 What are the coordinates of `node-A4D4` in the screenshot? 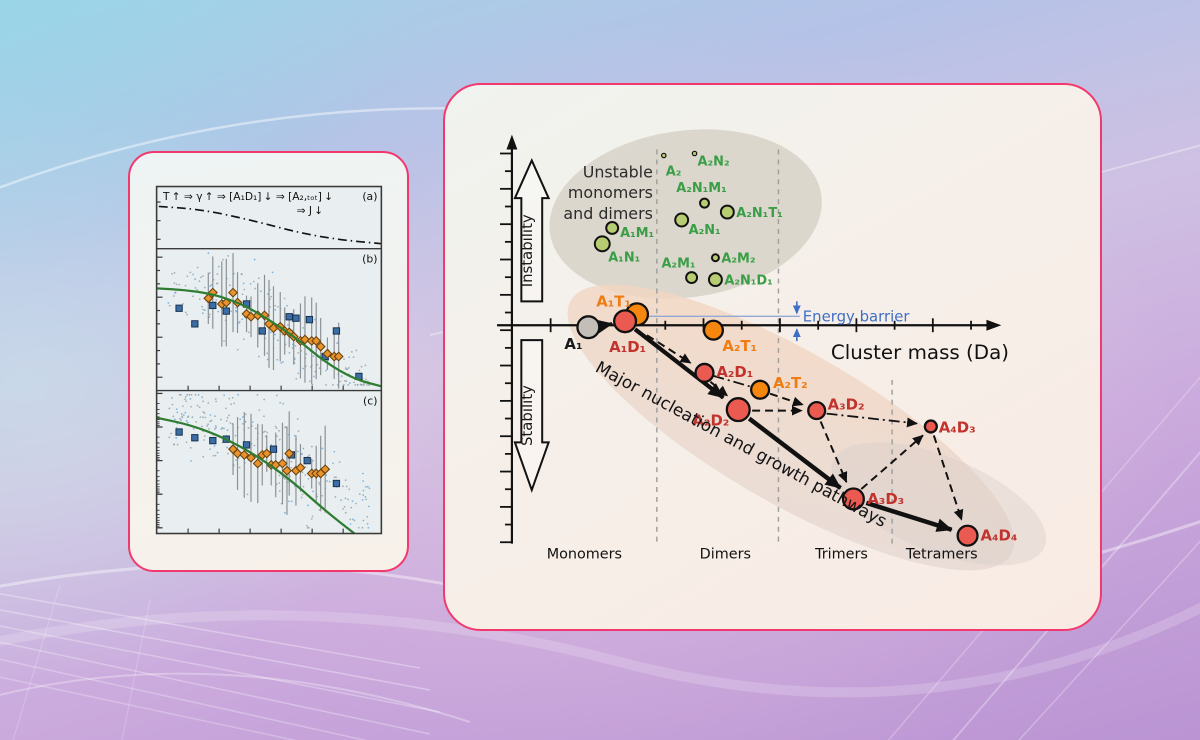 It's located at (967, 535).